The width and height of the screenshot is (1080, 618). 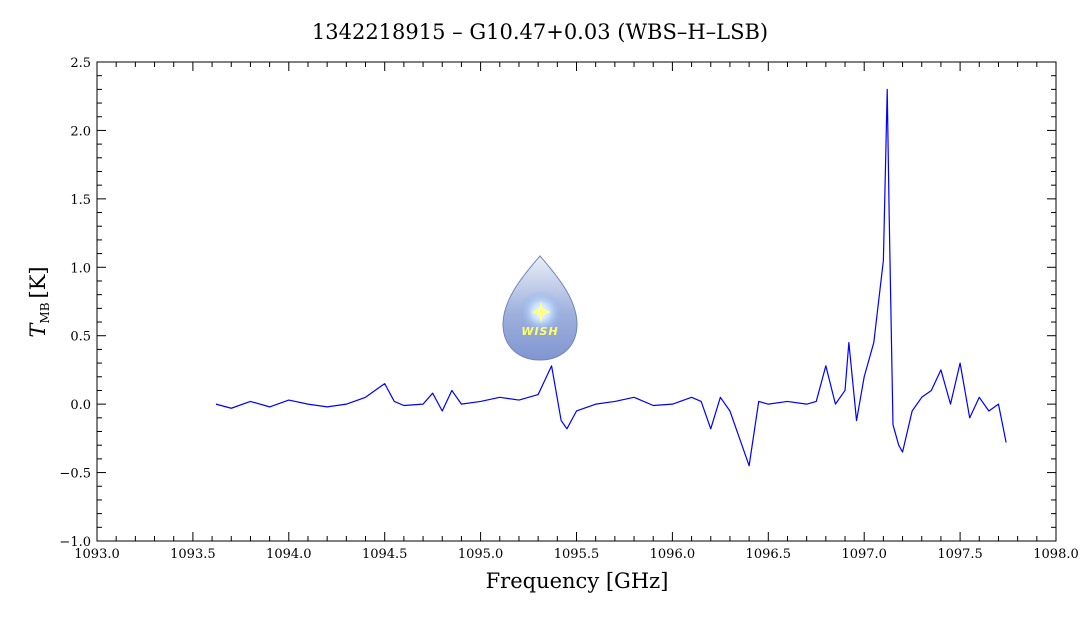 I want to click on y-tick-label: 1.5, so click(x=80, y=200).